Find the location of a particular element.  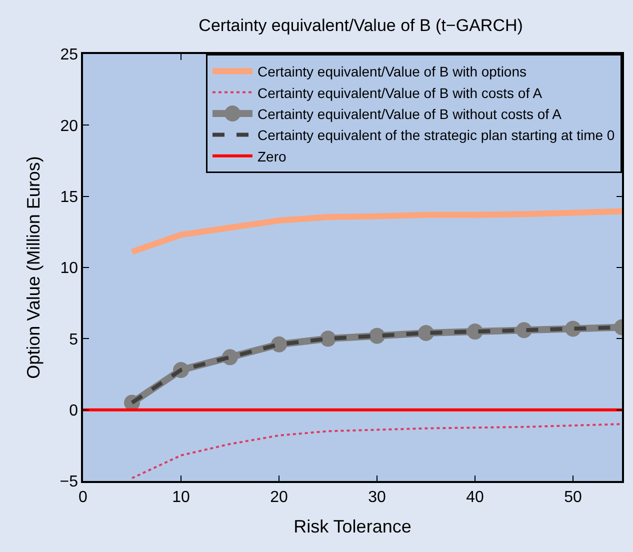

x-tick-label: 20 is located at coordinates (279, 497).